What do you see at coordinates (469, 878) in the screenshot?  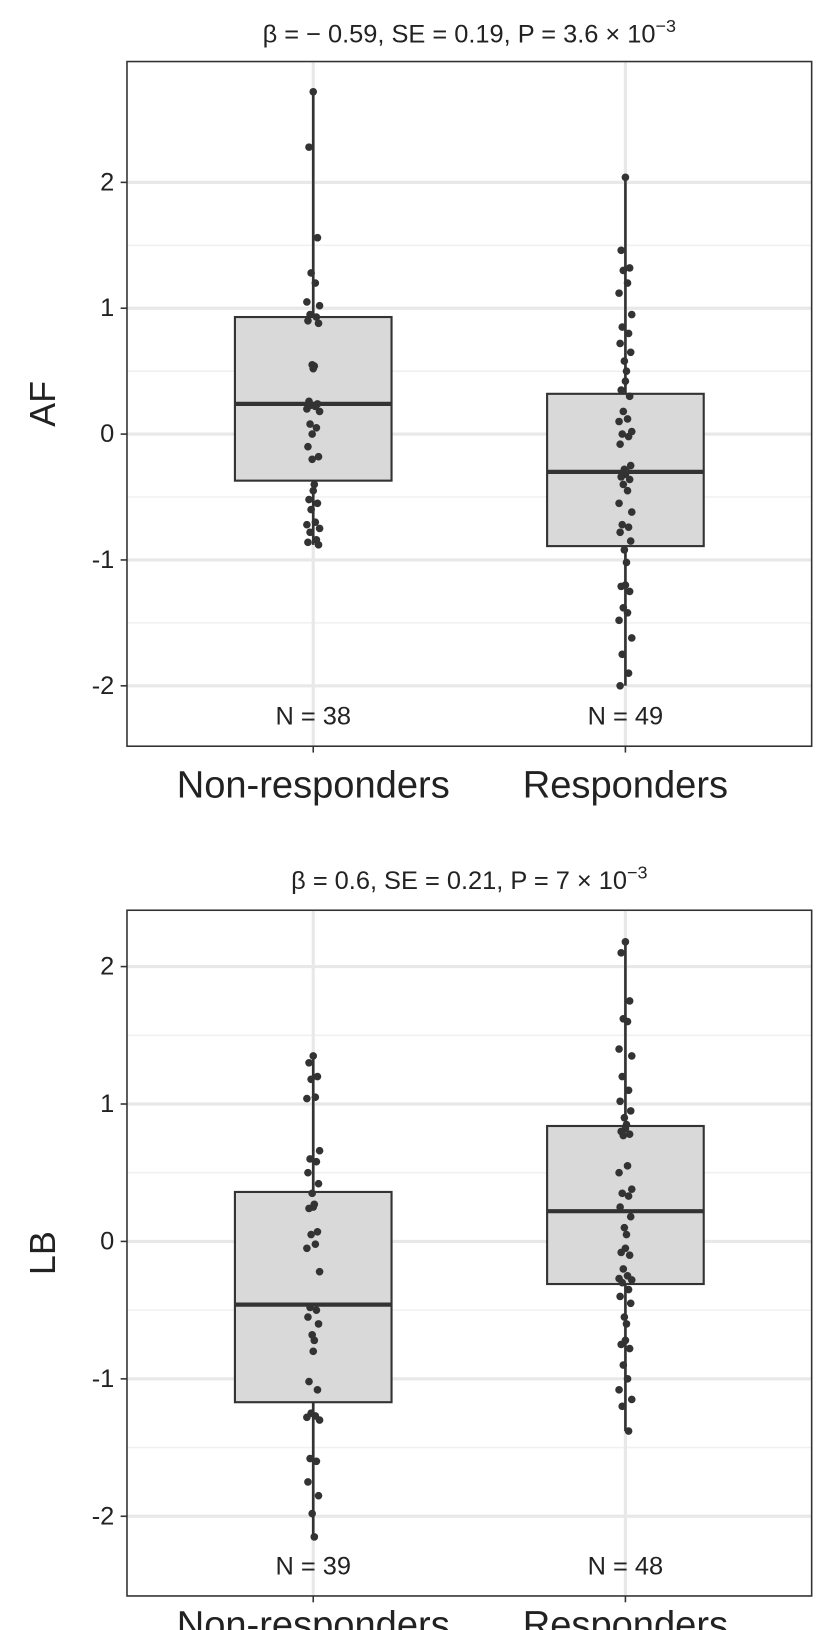 I see `chart-title: β = 0.6, SE = 0.21, P = 7 × 10−3` at bounding box center [469, 878].